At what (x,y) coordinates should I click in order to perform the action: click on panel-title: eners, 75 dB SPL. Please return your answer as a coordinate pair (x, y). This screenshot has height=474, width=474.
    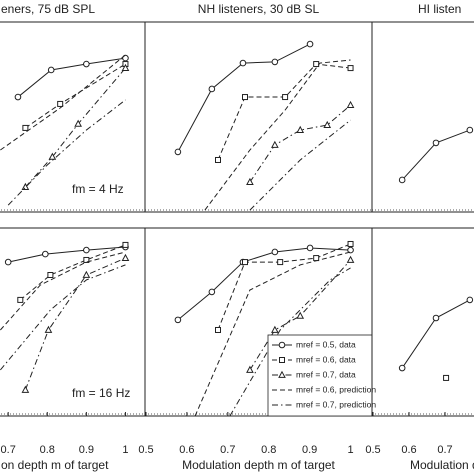
    Looking at the image, I should click on (48, 9).